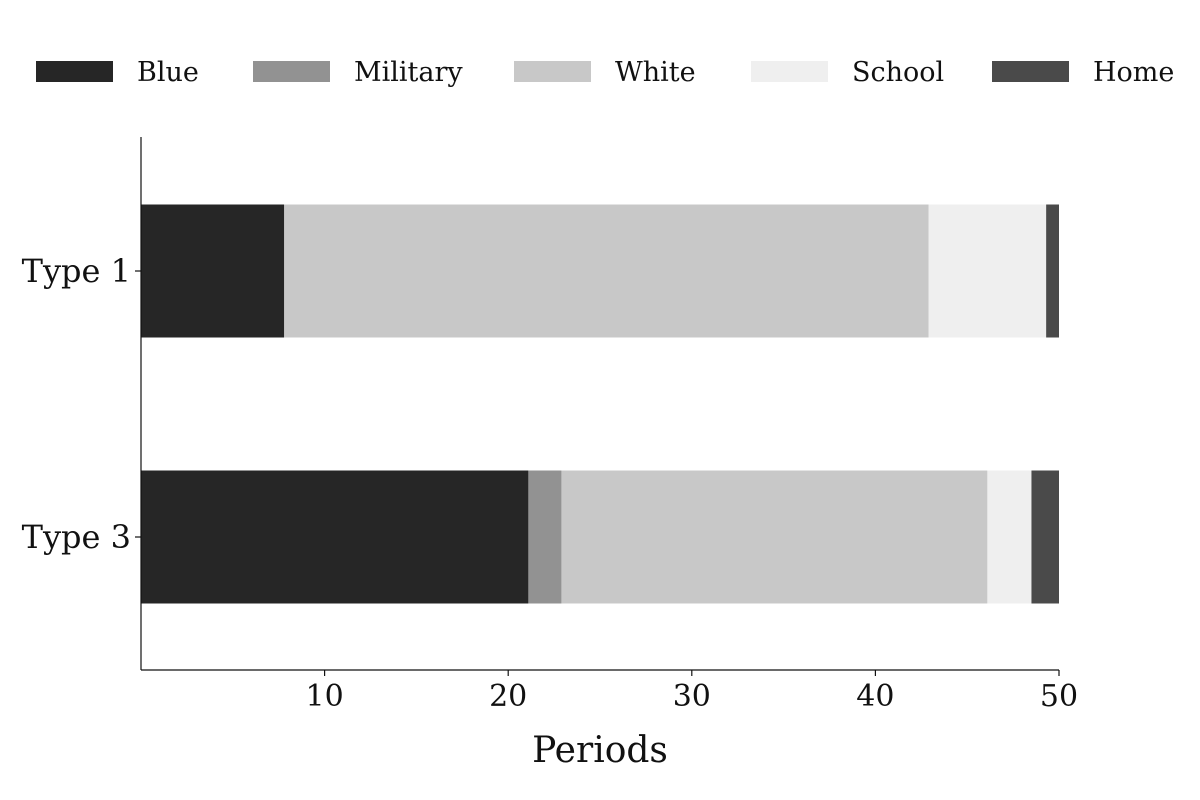  What do you see at coordinates (545, 537) in the screenshot?
I see `bar-segment-type-3-military` at bounding box center [545, 537].